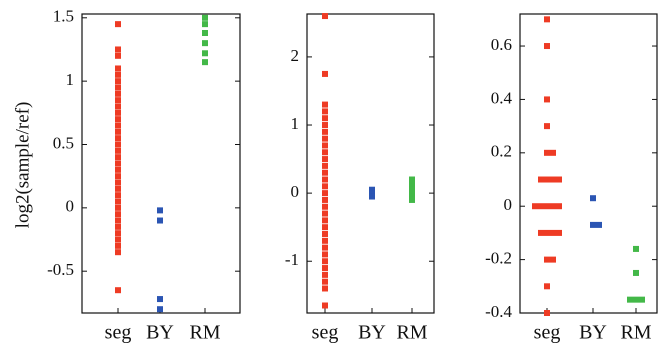 This screenshot has width=660, height=349. Describe the element at coordinates (63, 142) in the screenshot. I see `y-tick-label: 0.5` at that location.